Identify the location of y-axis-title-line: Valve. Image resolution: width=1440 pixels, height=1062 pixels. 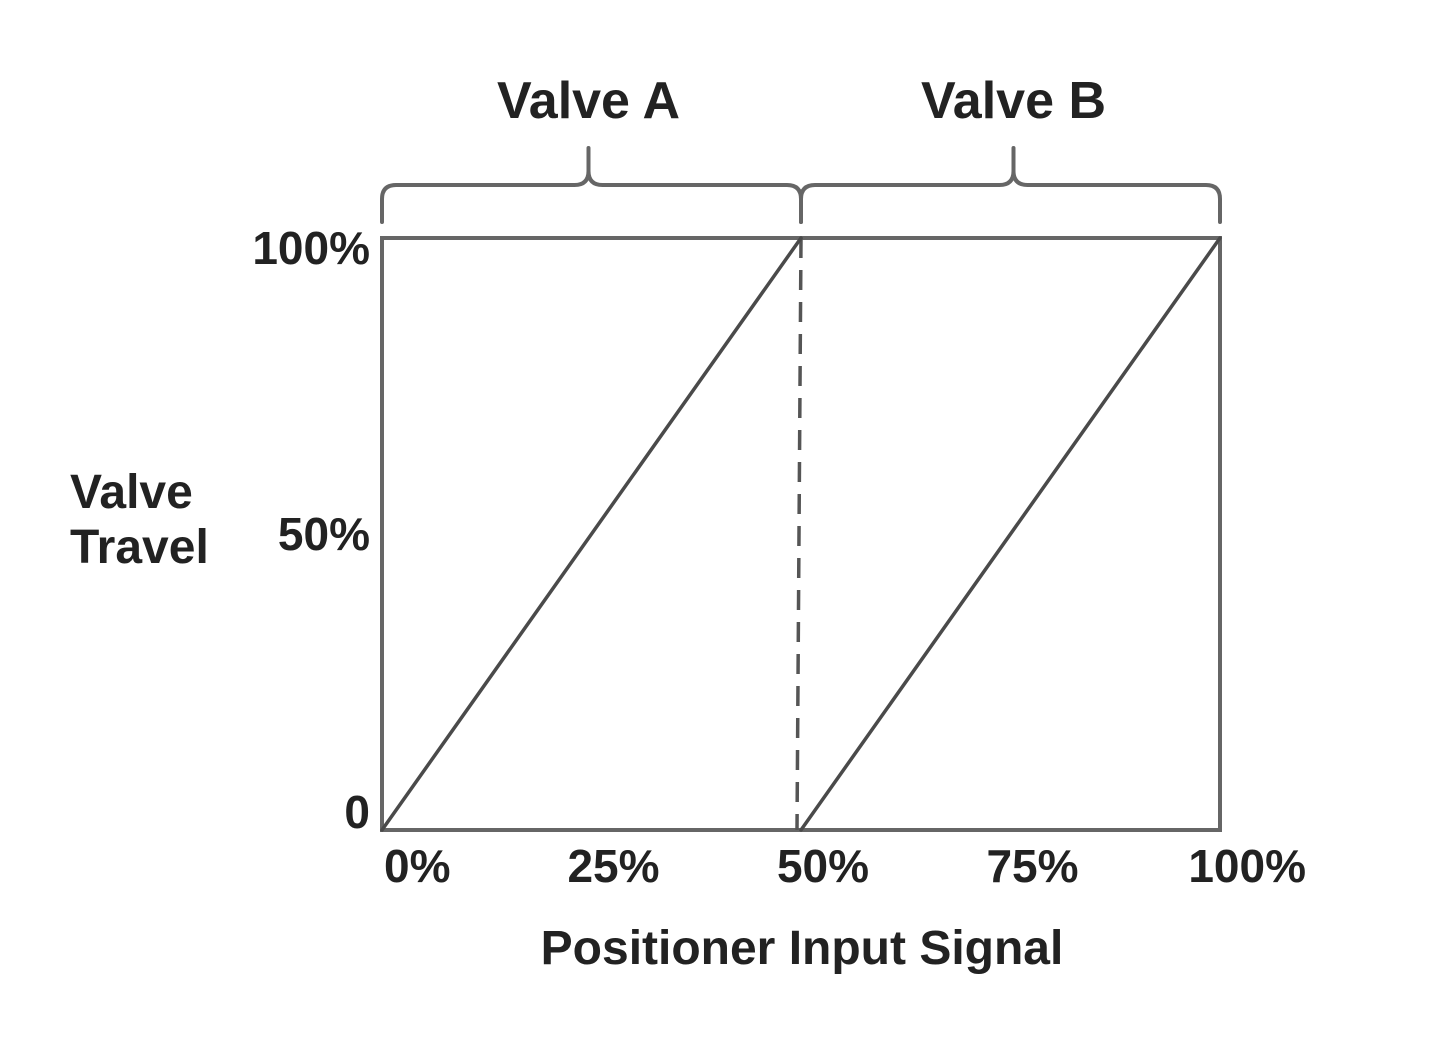
(131, 492).